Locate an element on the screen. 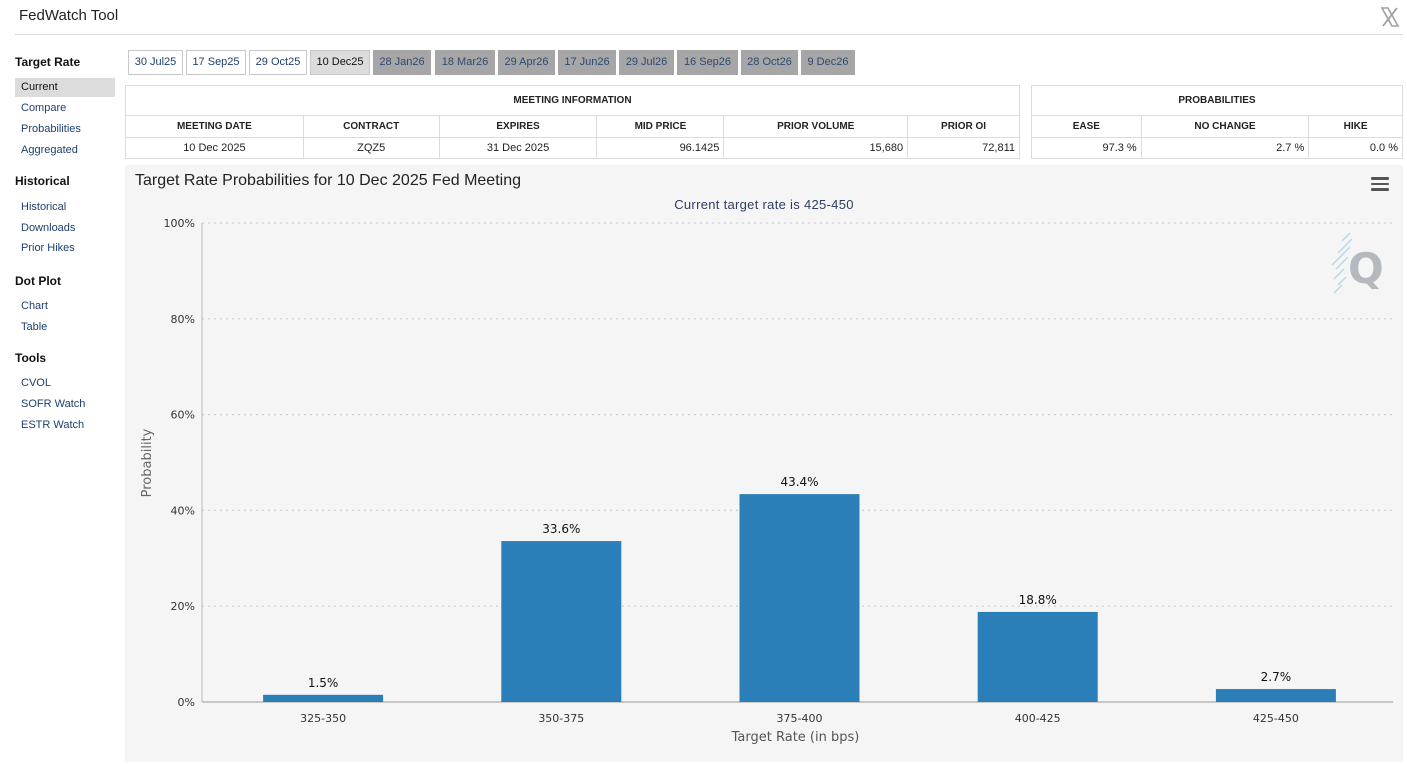 The image size is (1407, 764). meeting-tab-5: 18 Mar26 is located at coordinates (465, 62).